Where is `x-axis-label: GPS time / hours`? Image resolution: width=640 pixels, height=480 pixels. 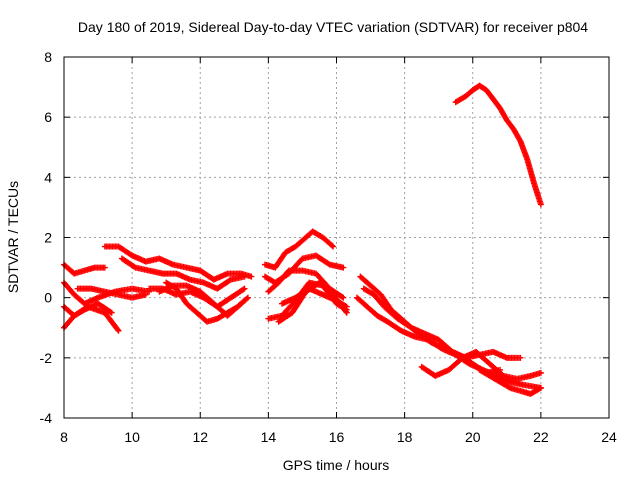 x-axis-label: GPS time / hours is located at coordinates (336, 465).